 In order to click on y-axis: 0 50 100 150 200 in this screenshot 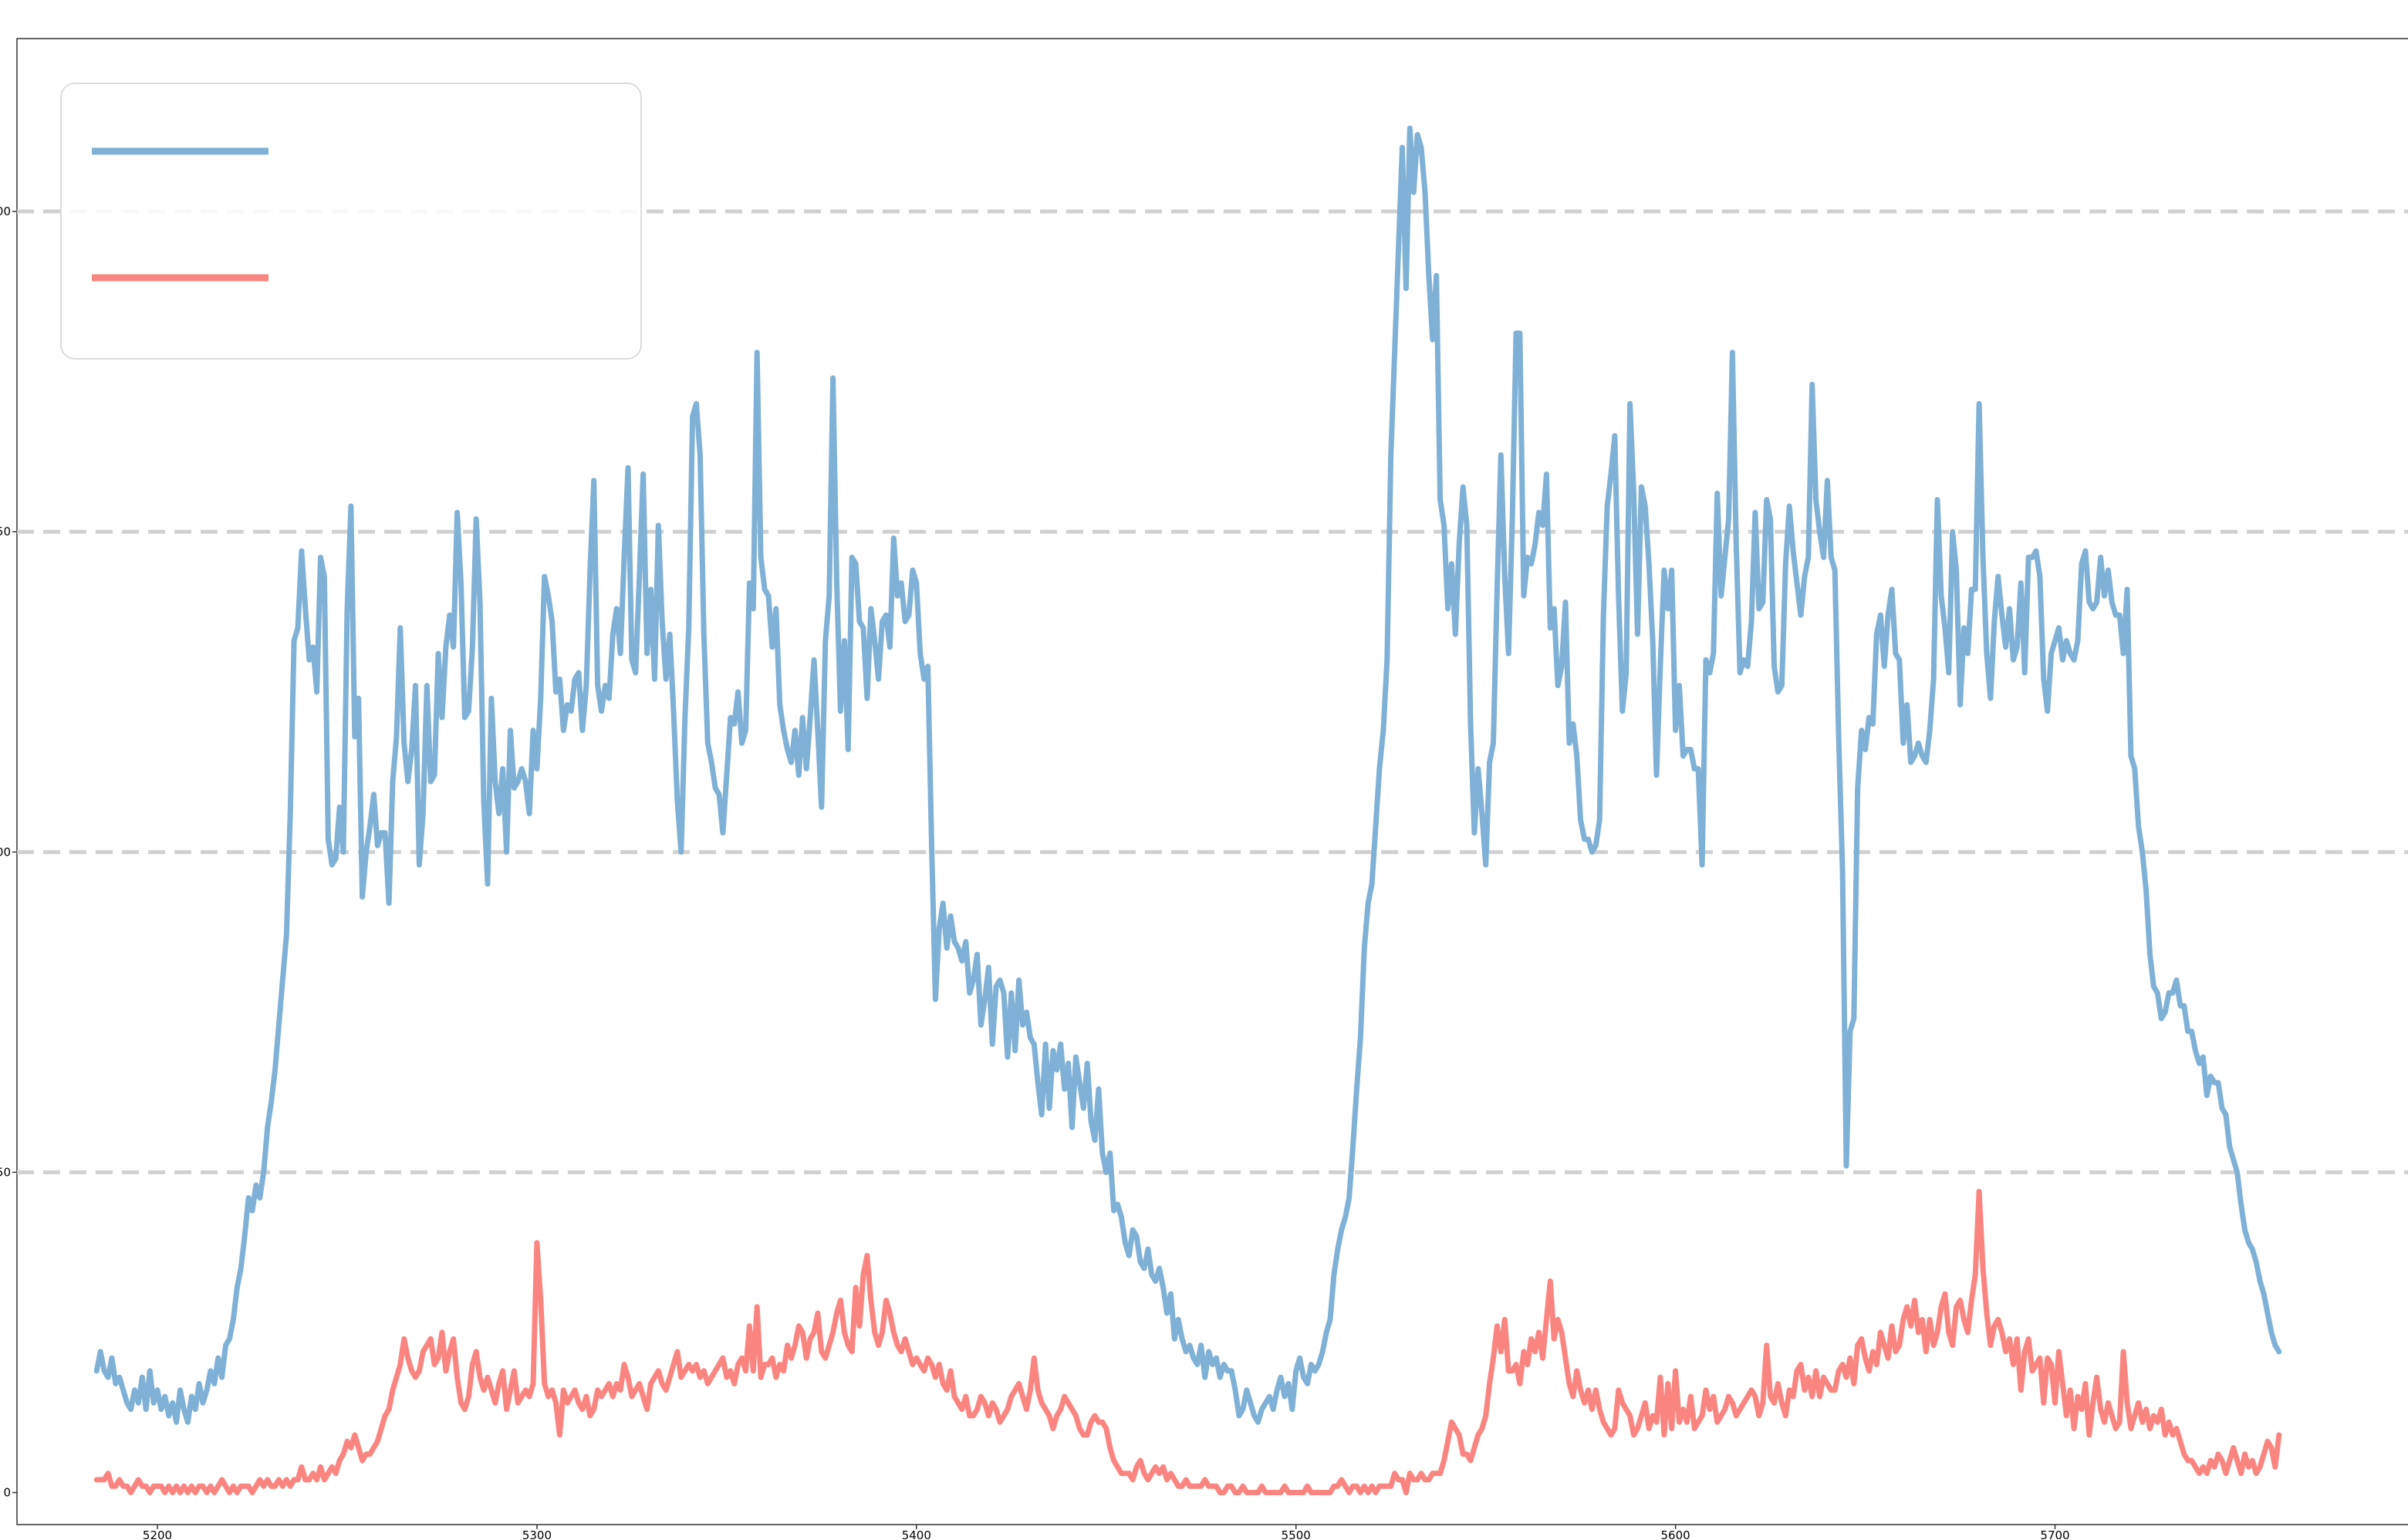, I will do `click(8, 852)`.